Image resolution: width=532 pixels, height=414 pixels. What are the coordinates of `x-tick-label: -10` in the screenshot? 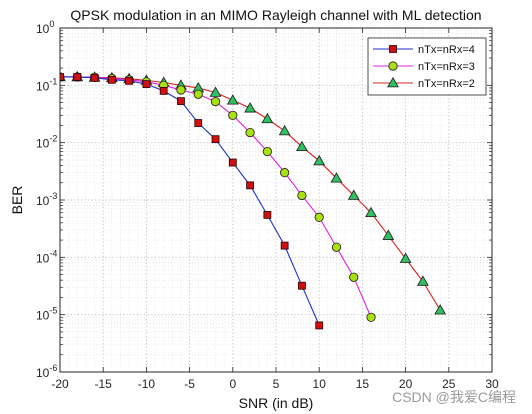 It's located at (147, 384).